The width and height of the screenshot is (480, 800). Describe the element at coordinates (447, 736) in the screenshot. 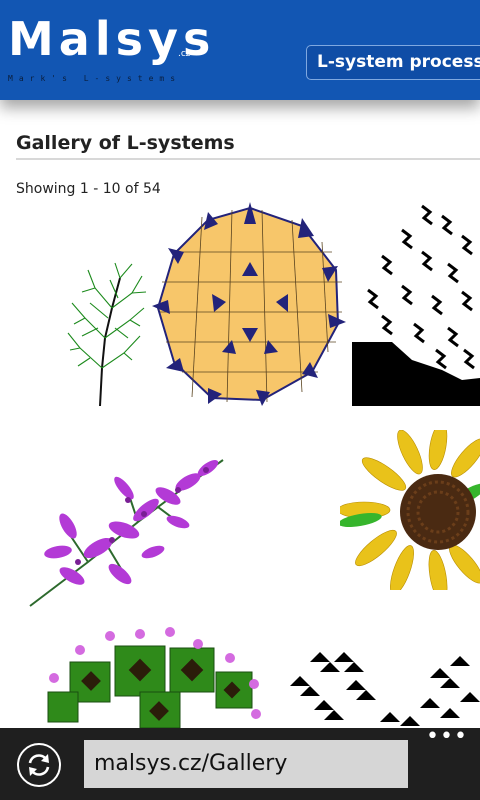

I see `more-dots-icon: •••` at that location.